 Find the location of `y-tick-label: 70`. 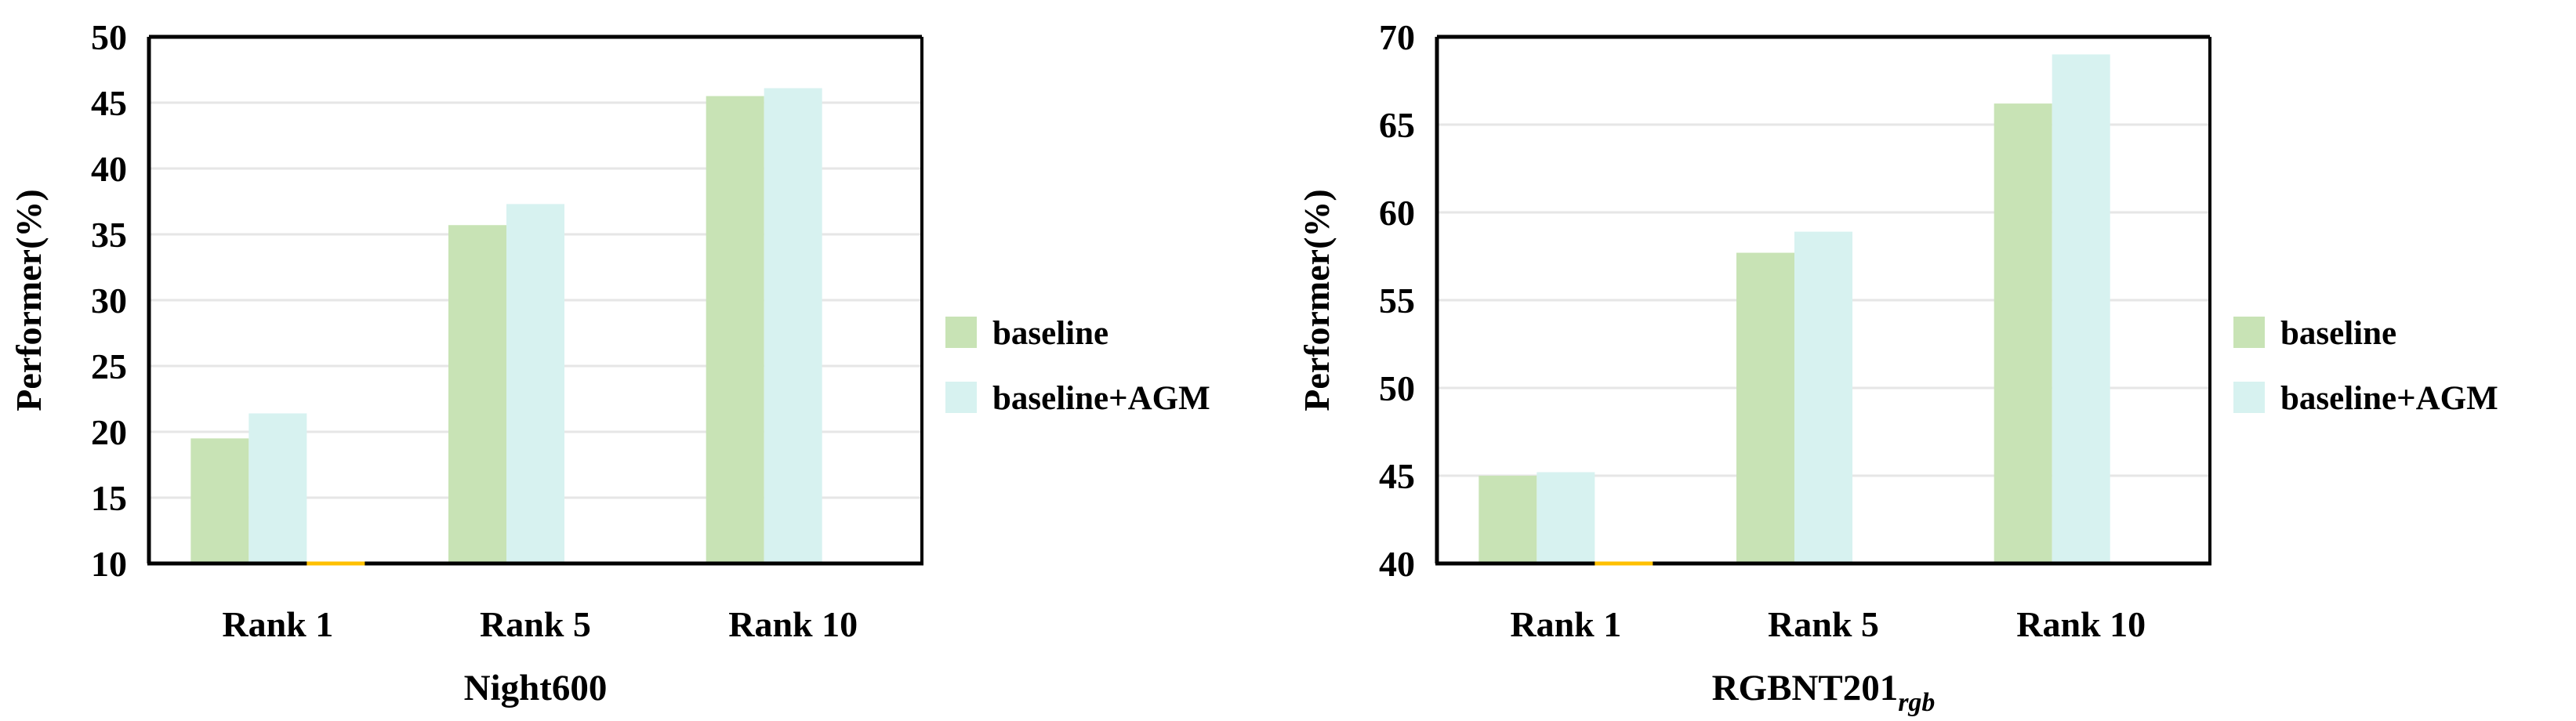

y-tick-label: 70 is located at coordinates (1397, 37).